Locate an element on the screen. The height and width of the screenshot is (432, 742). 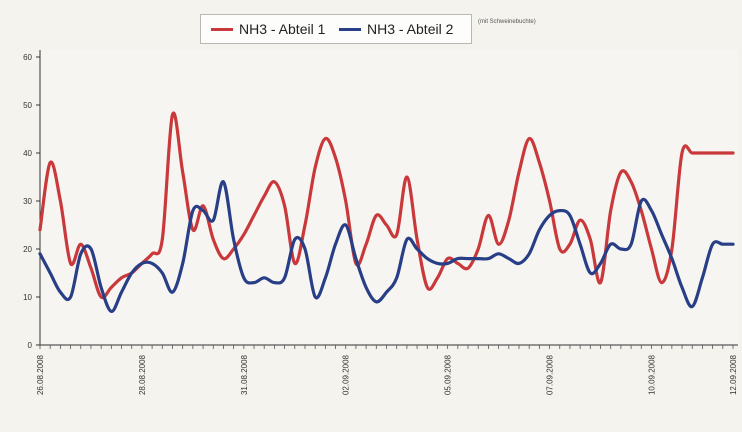
legend-item-abteil-2: NH3 - Abteil 2 is located at coordinates (396, 29).